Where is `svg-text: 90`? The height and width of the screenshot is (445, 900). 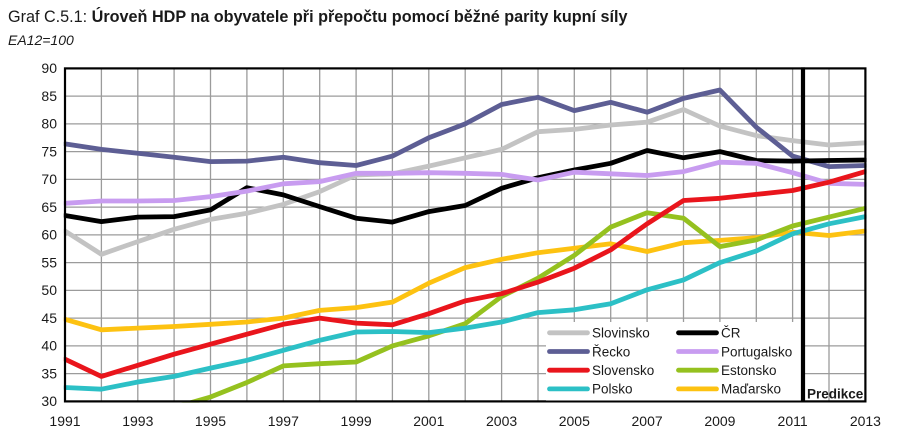 svg-text: 90 is located at coordinates (49, 68).